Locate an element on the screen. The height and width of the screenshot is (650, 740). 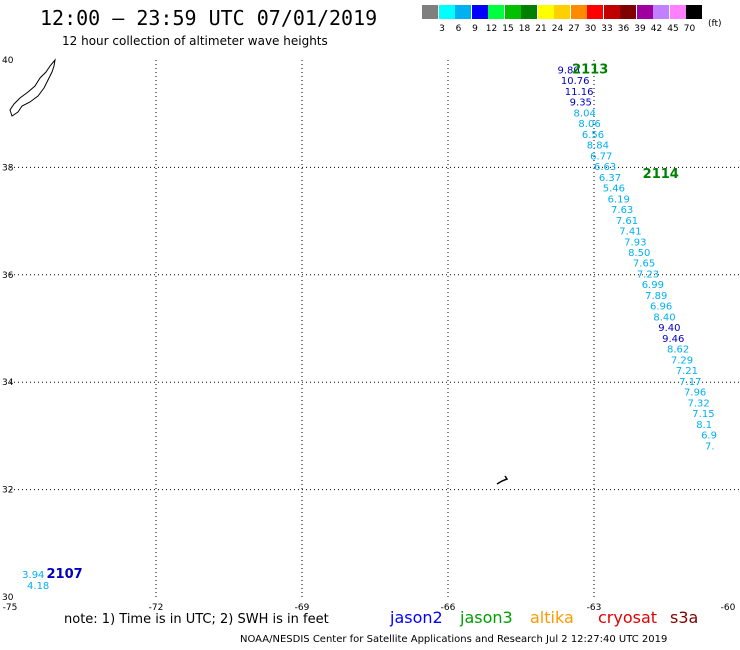
satellite-name: cryosat is located at coordinates (628, 617).